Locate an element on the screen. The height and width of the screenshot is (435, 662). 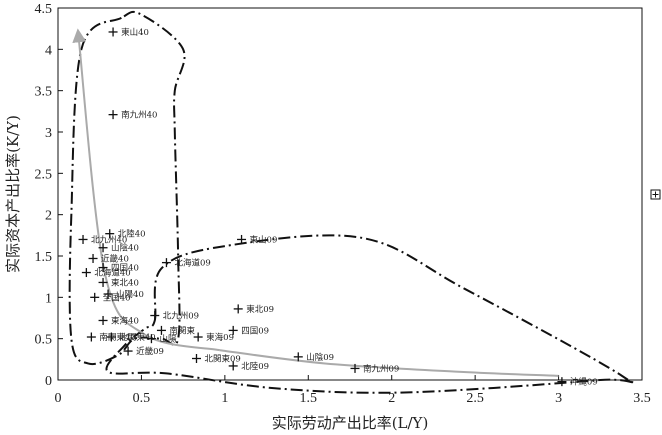
point-label: 四国09 is located at coordinates (255, 331).